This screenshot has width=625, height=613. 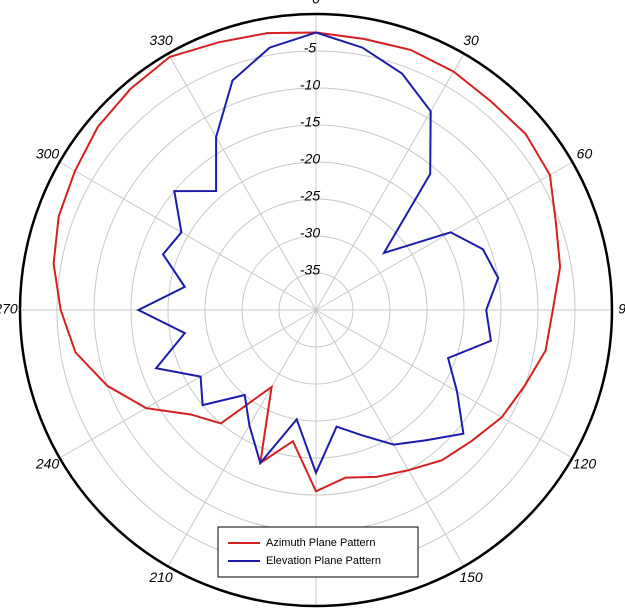 I want to click on angle-label: 30, so click(x=471, y=40).